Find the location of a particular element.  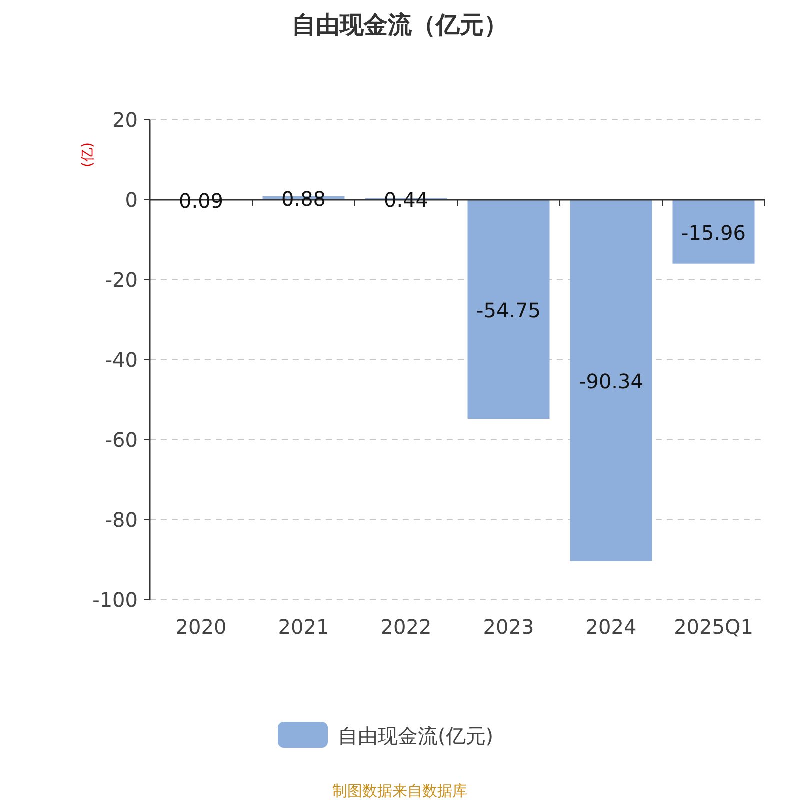

chart-title: 自由现金流（亿元） is located at coordinates (400, 25).